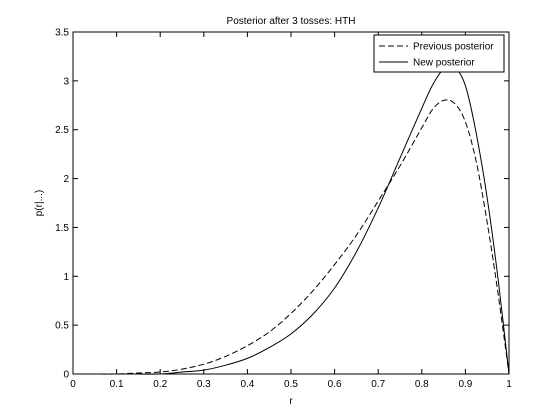 This screenshot has width=560, height=420. What do you see at coordinates (62, 228) in the screenshot?
I see `y-tick-label: 1.5` at bounding box center [62, 228].